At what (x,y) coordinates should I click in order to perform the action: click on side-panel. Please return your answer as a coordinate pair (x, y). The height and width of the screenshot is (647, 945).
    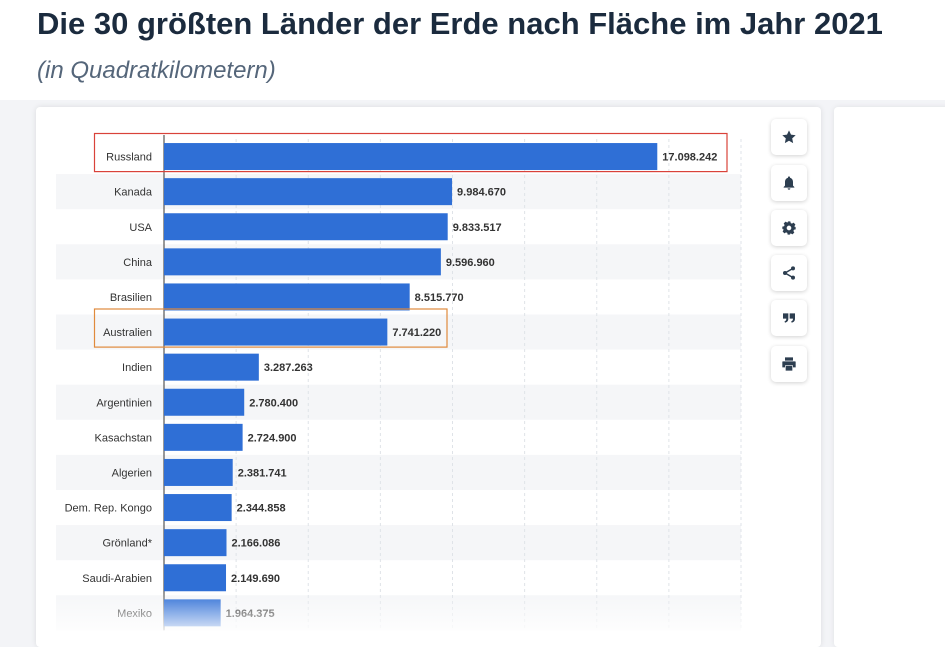
    Looking at the image, I should click on (889, 377).